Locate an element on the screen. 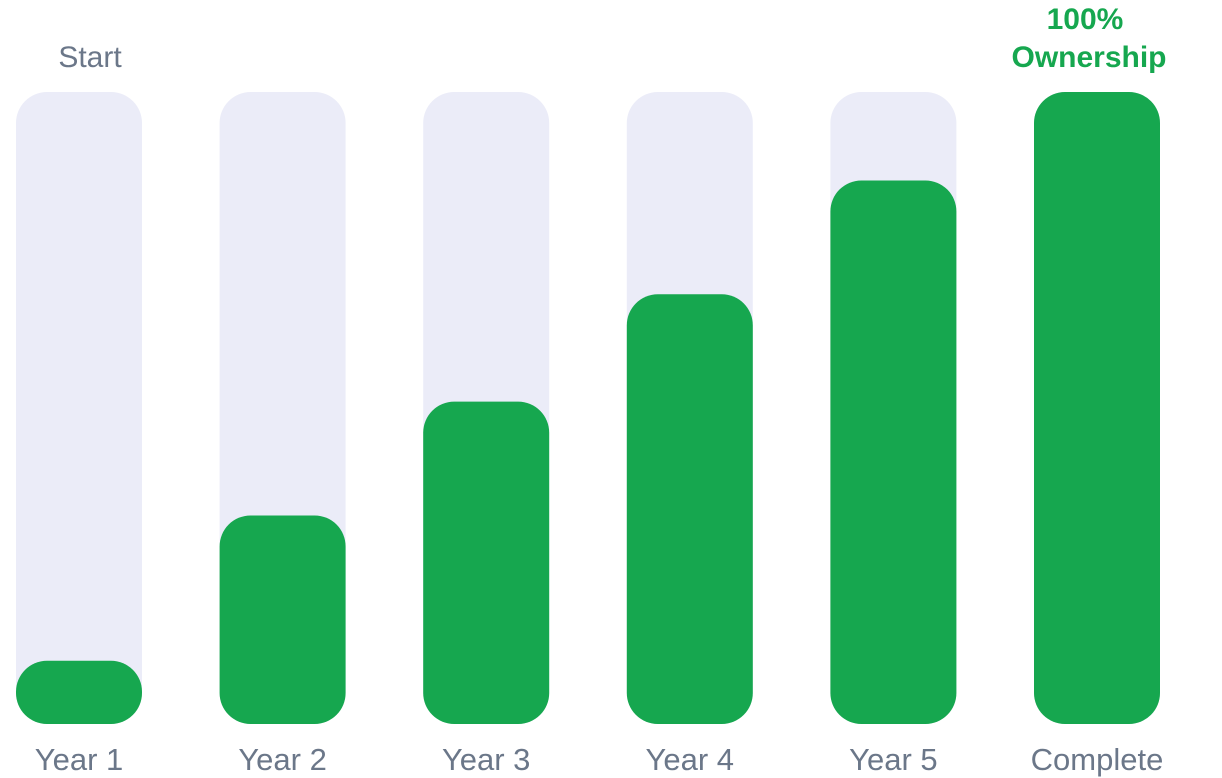  final-label-percent: 100% is located at coordinates (1085, 19).